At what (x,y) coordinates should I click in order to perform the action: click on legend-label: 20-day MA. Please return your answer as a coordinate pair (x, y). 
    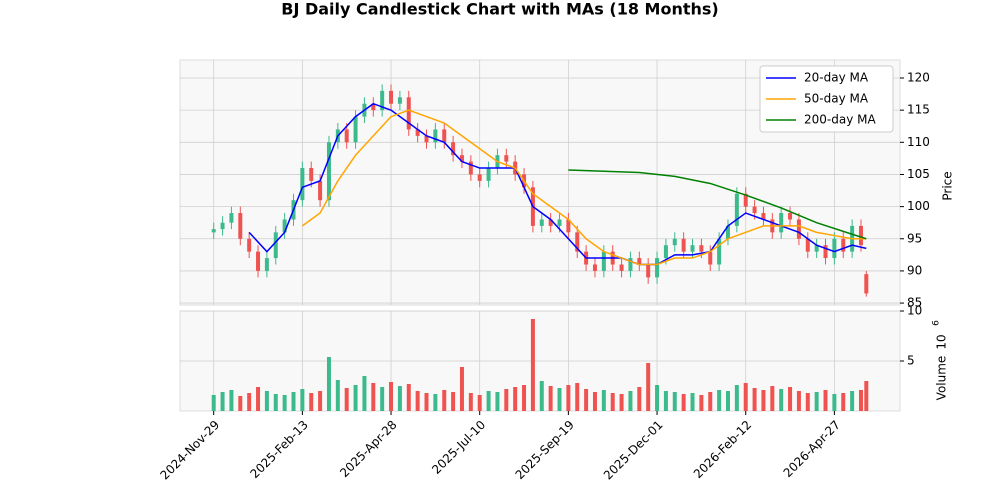
    Looking at the image, I should click on (836, 78).